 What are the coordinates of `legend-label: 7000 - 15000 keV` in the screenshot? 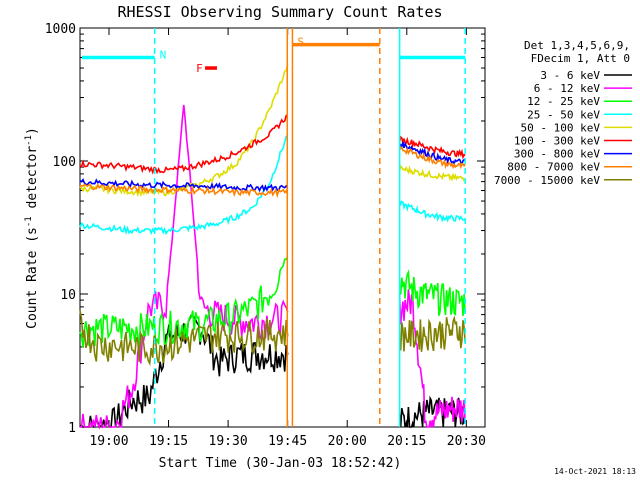 It's located at (547, 180).